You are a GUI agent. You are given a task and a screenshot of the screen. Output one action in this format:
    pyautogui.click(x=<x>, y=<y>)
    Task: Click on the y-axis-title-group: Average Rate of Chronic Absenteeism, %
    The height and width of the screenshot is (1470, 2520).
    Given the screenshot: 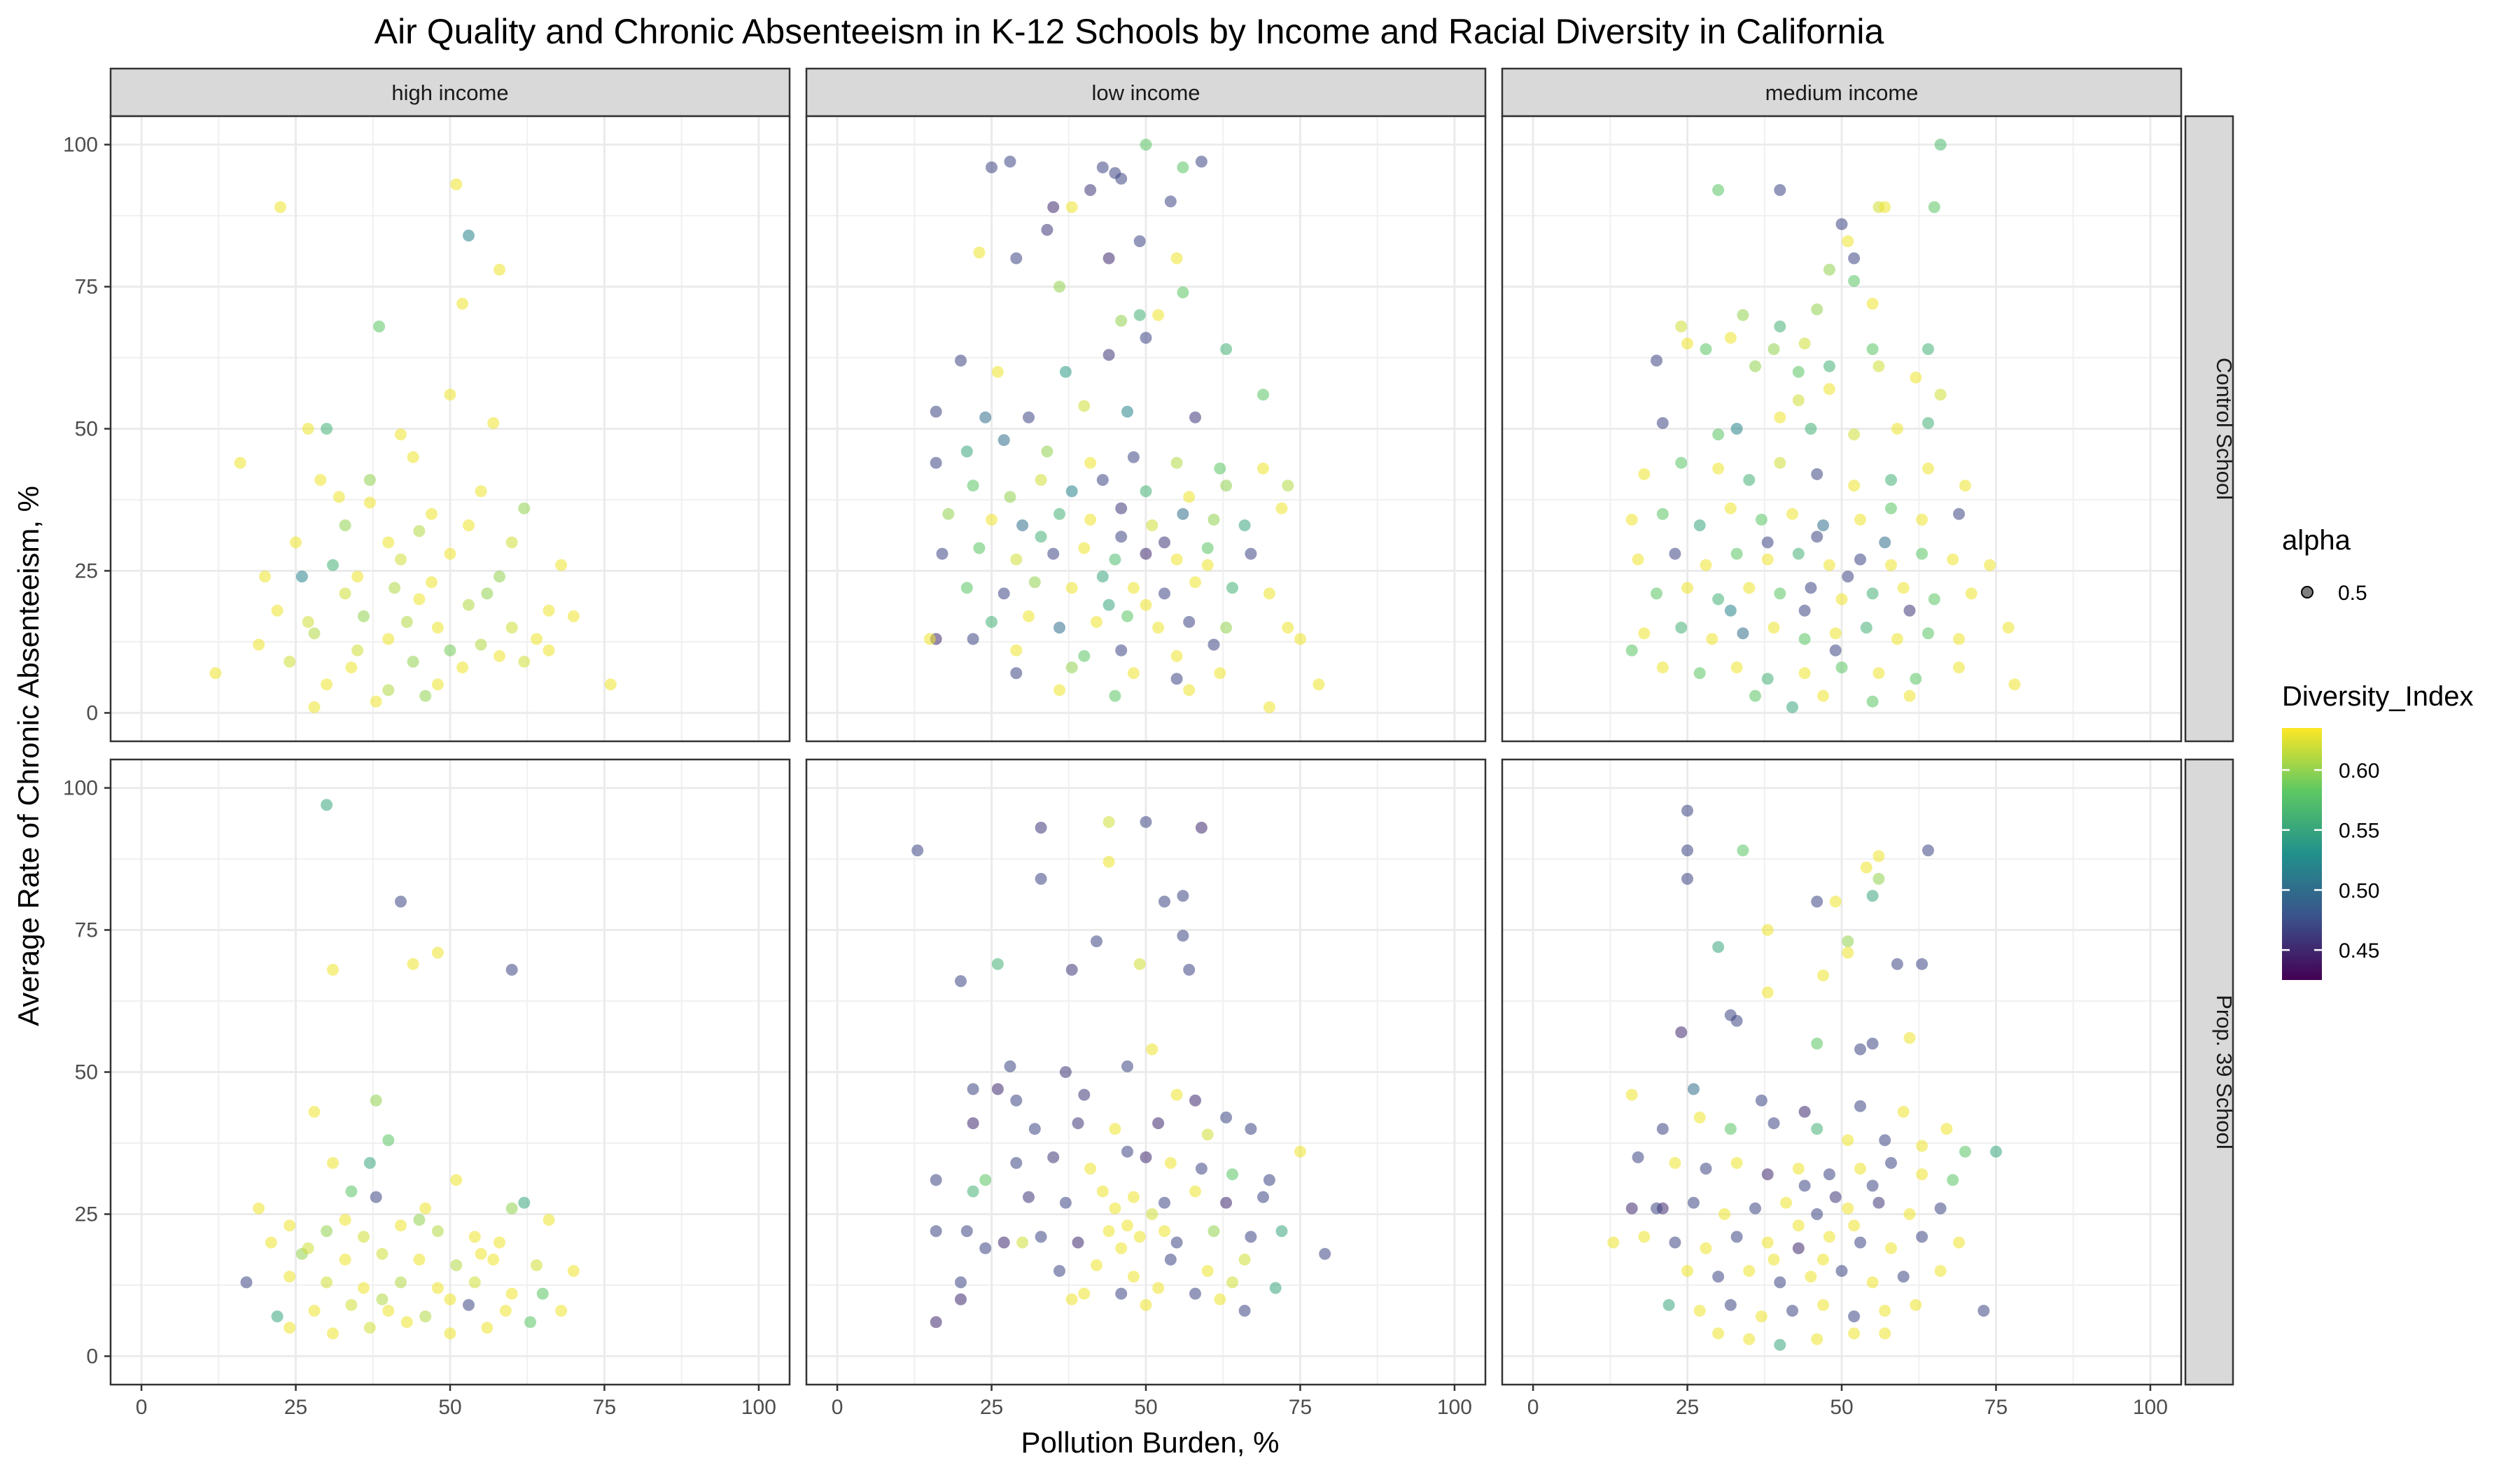 What is the action you would take?
    pyautogui.click(x=28, y=756)
    